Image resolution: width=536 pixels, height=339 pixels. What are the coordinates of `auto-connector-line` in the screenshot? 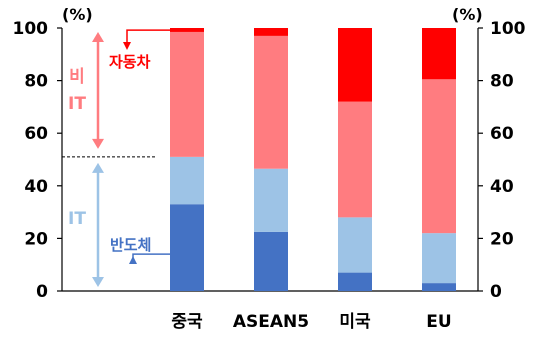 It's located at (148, 36).